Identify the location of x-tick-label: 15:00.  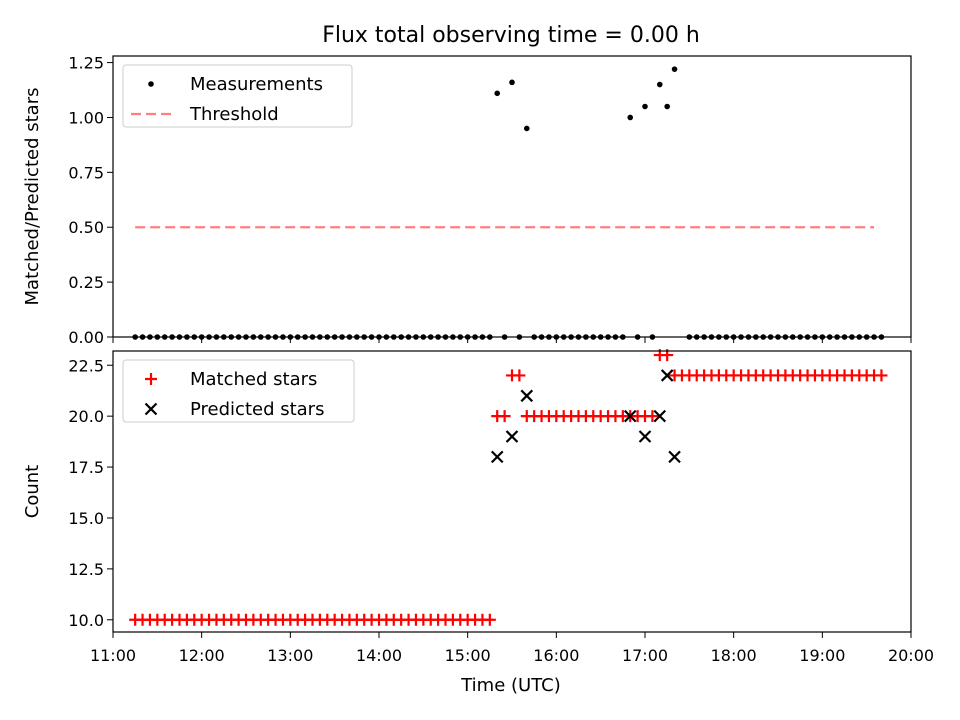
(468, 655).